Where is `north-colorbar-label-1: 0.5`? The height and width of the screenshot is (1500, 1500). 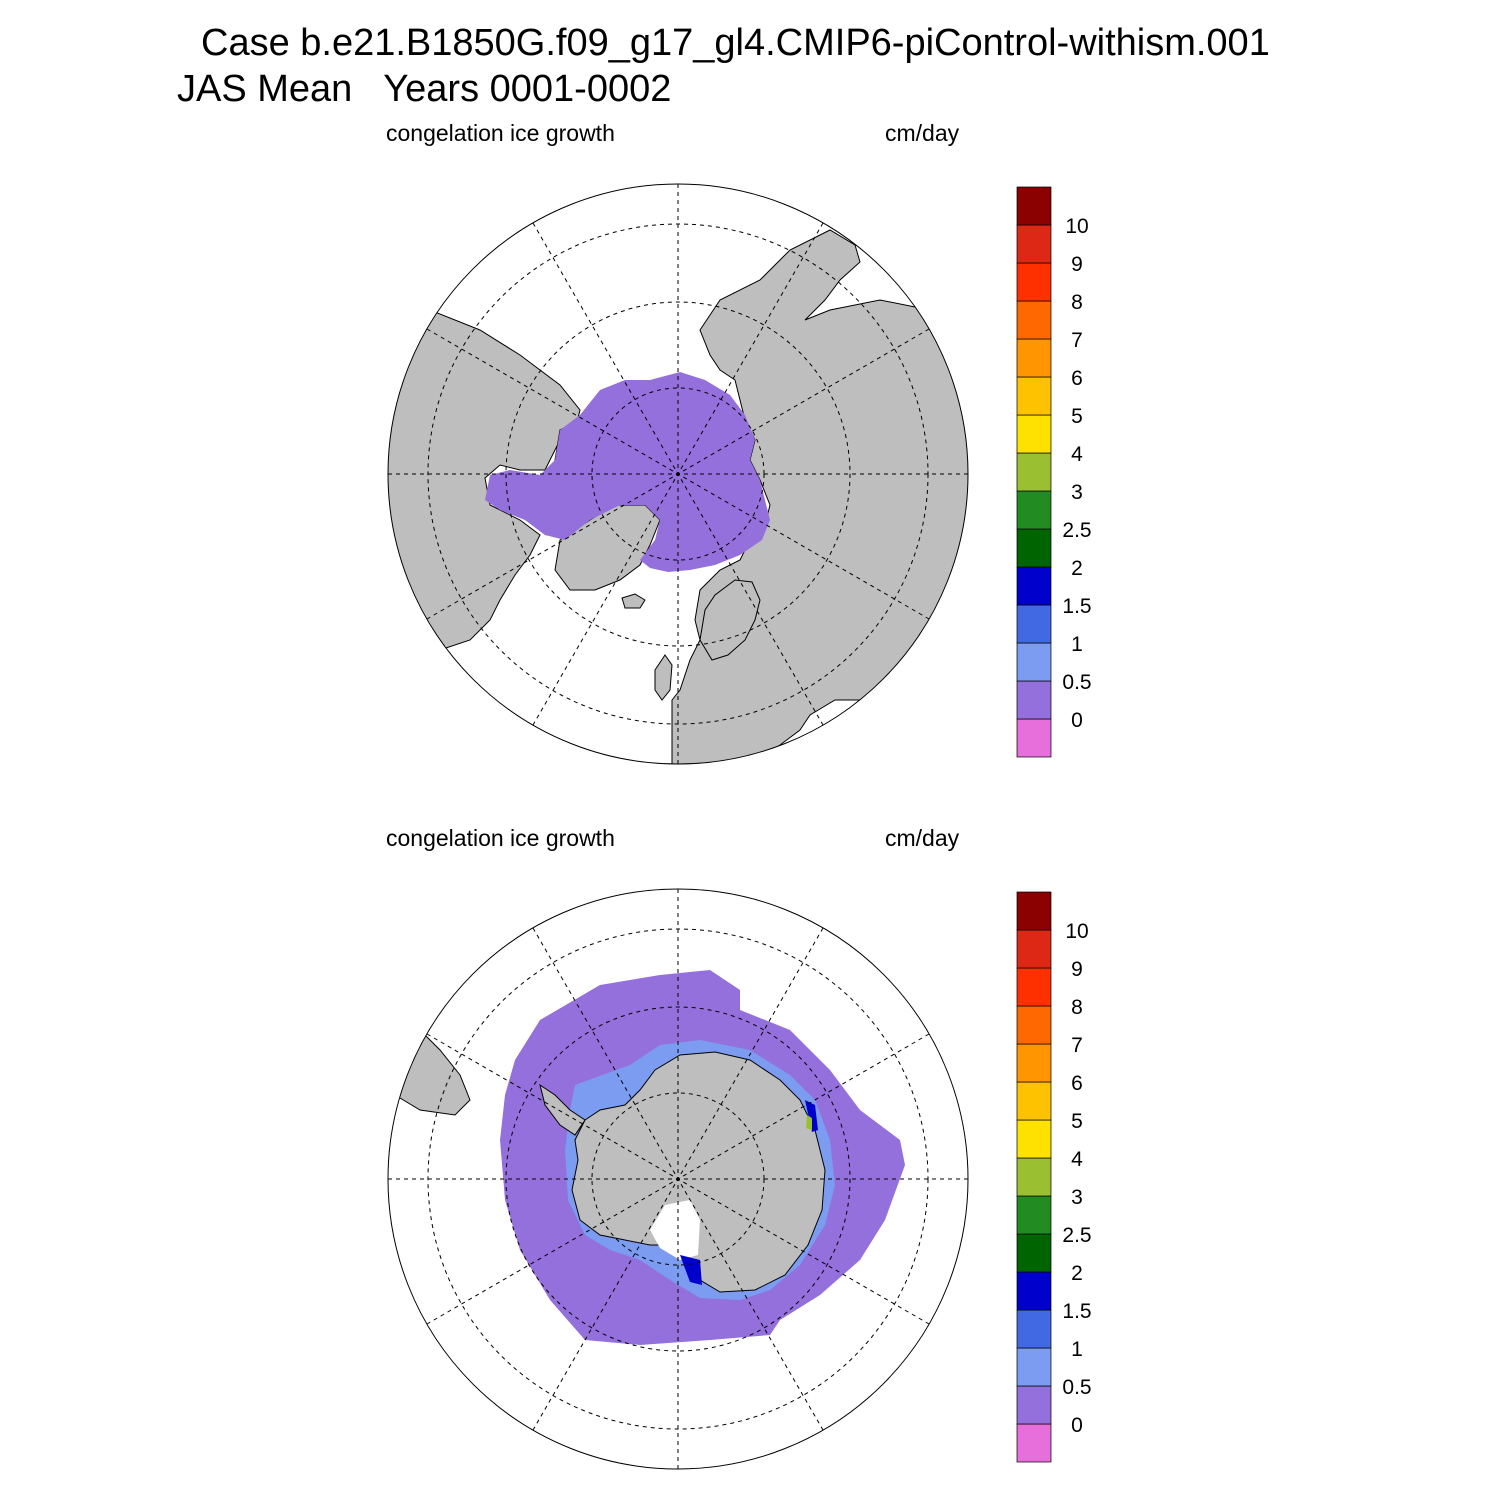 north-colorbar-label-1: 0.5 is located at coordinates (1076, 682).